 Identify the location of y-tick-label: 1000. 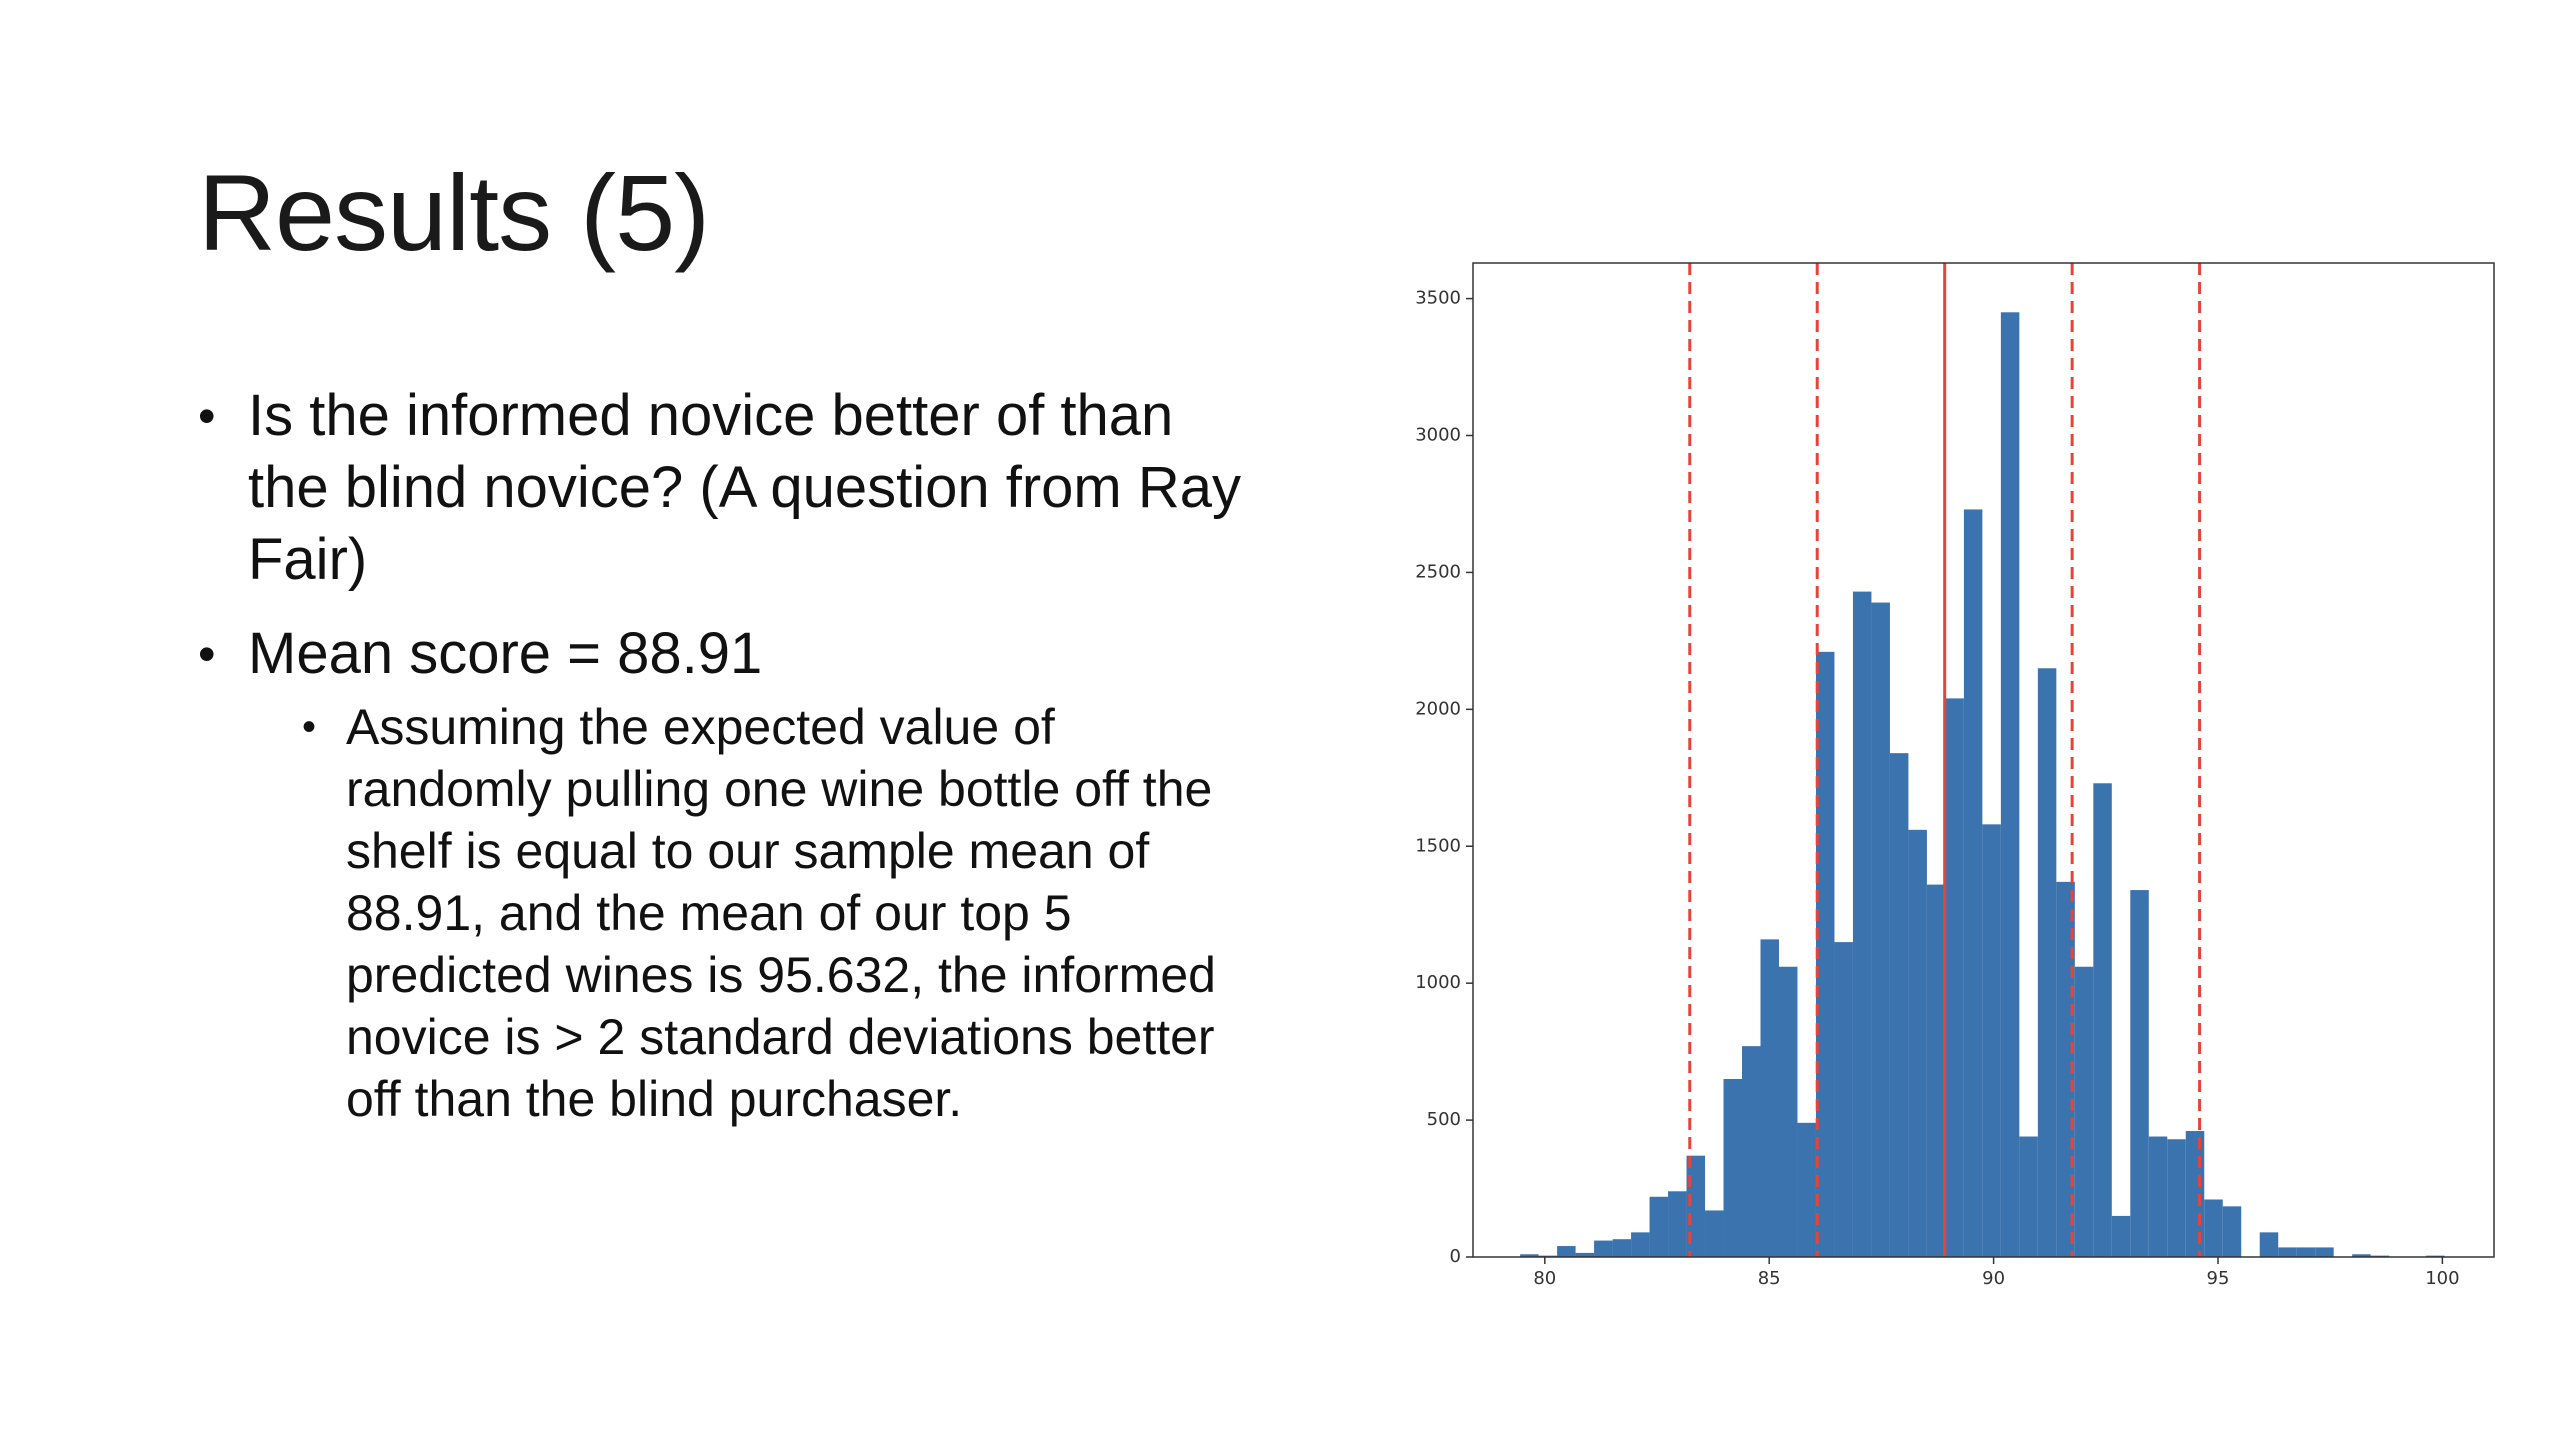
(1438, 982).